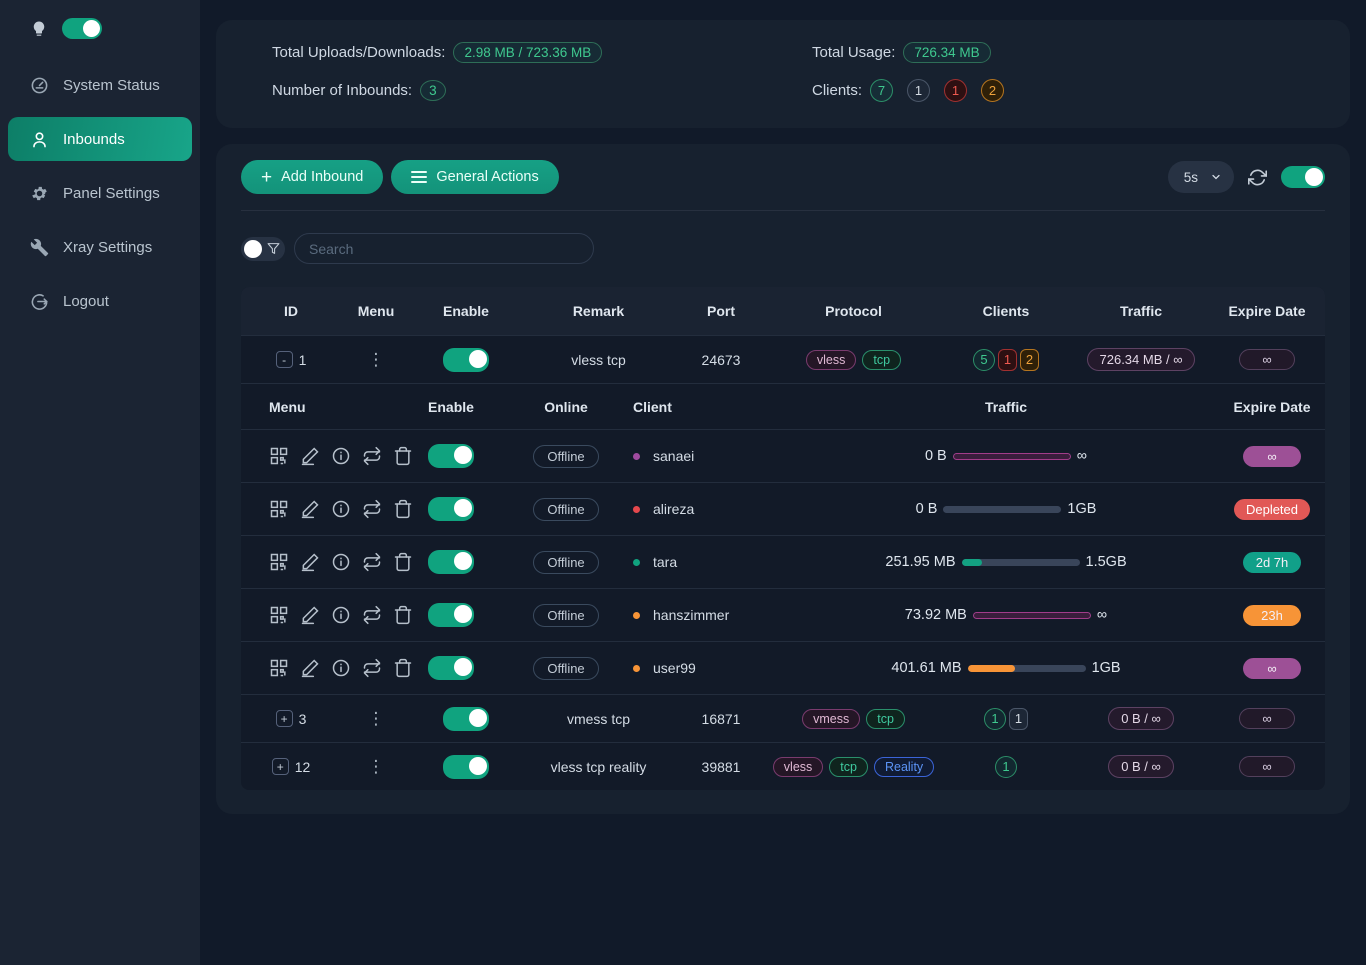 The width and height of the screenshot is (1366, 965). Describe the element at coordinates (100, 85) in the screenshot. I see `sidebar-item-system-status: System Status` at that location.